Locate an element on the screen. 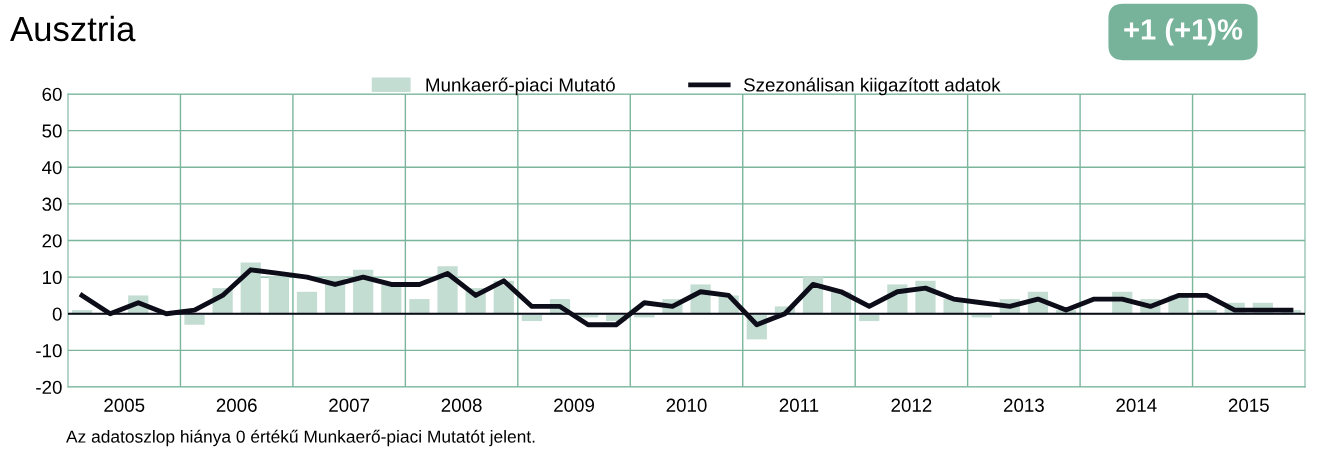 The height and width of the screenshot is (451, 1332). x-tick-label: 2007 is located at coordinates (349, 405).